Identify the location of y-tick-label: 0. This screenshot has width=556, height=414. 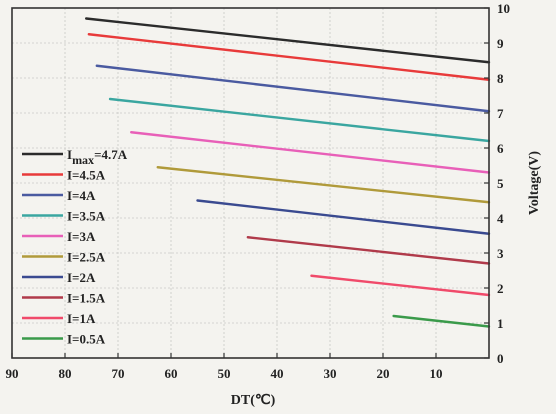
(500, 358).